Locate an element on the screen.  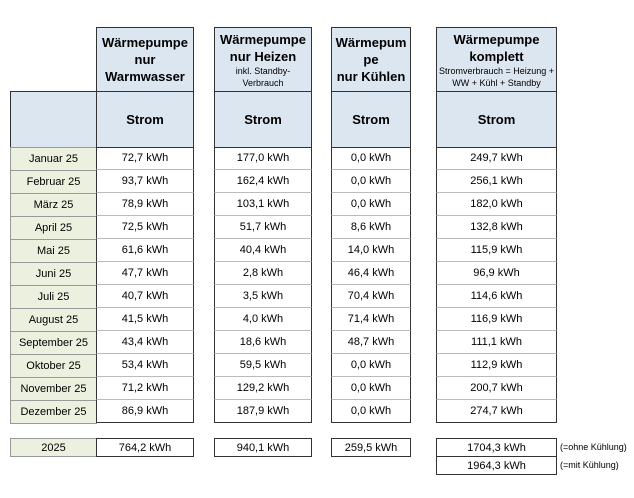
value: 132,8 kWh is located at coordinates (496, 227).